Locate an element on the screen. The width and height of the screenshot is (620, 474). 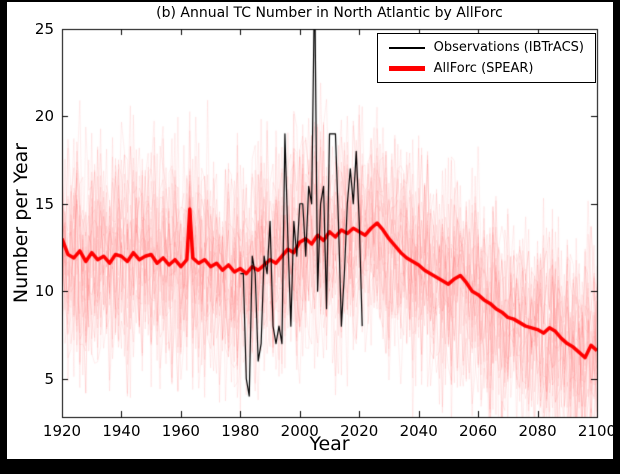
x-tick-label: 2040 is located at coordinates (418, 431).